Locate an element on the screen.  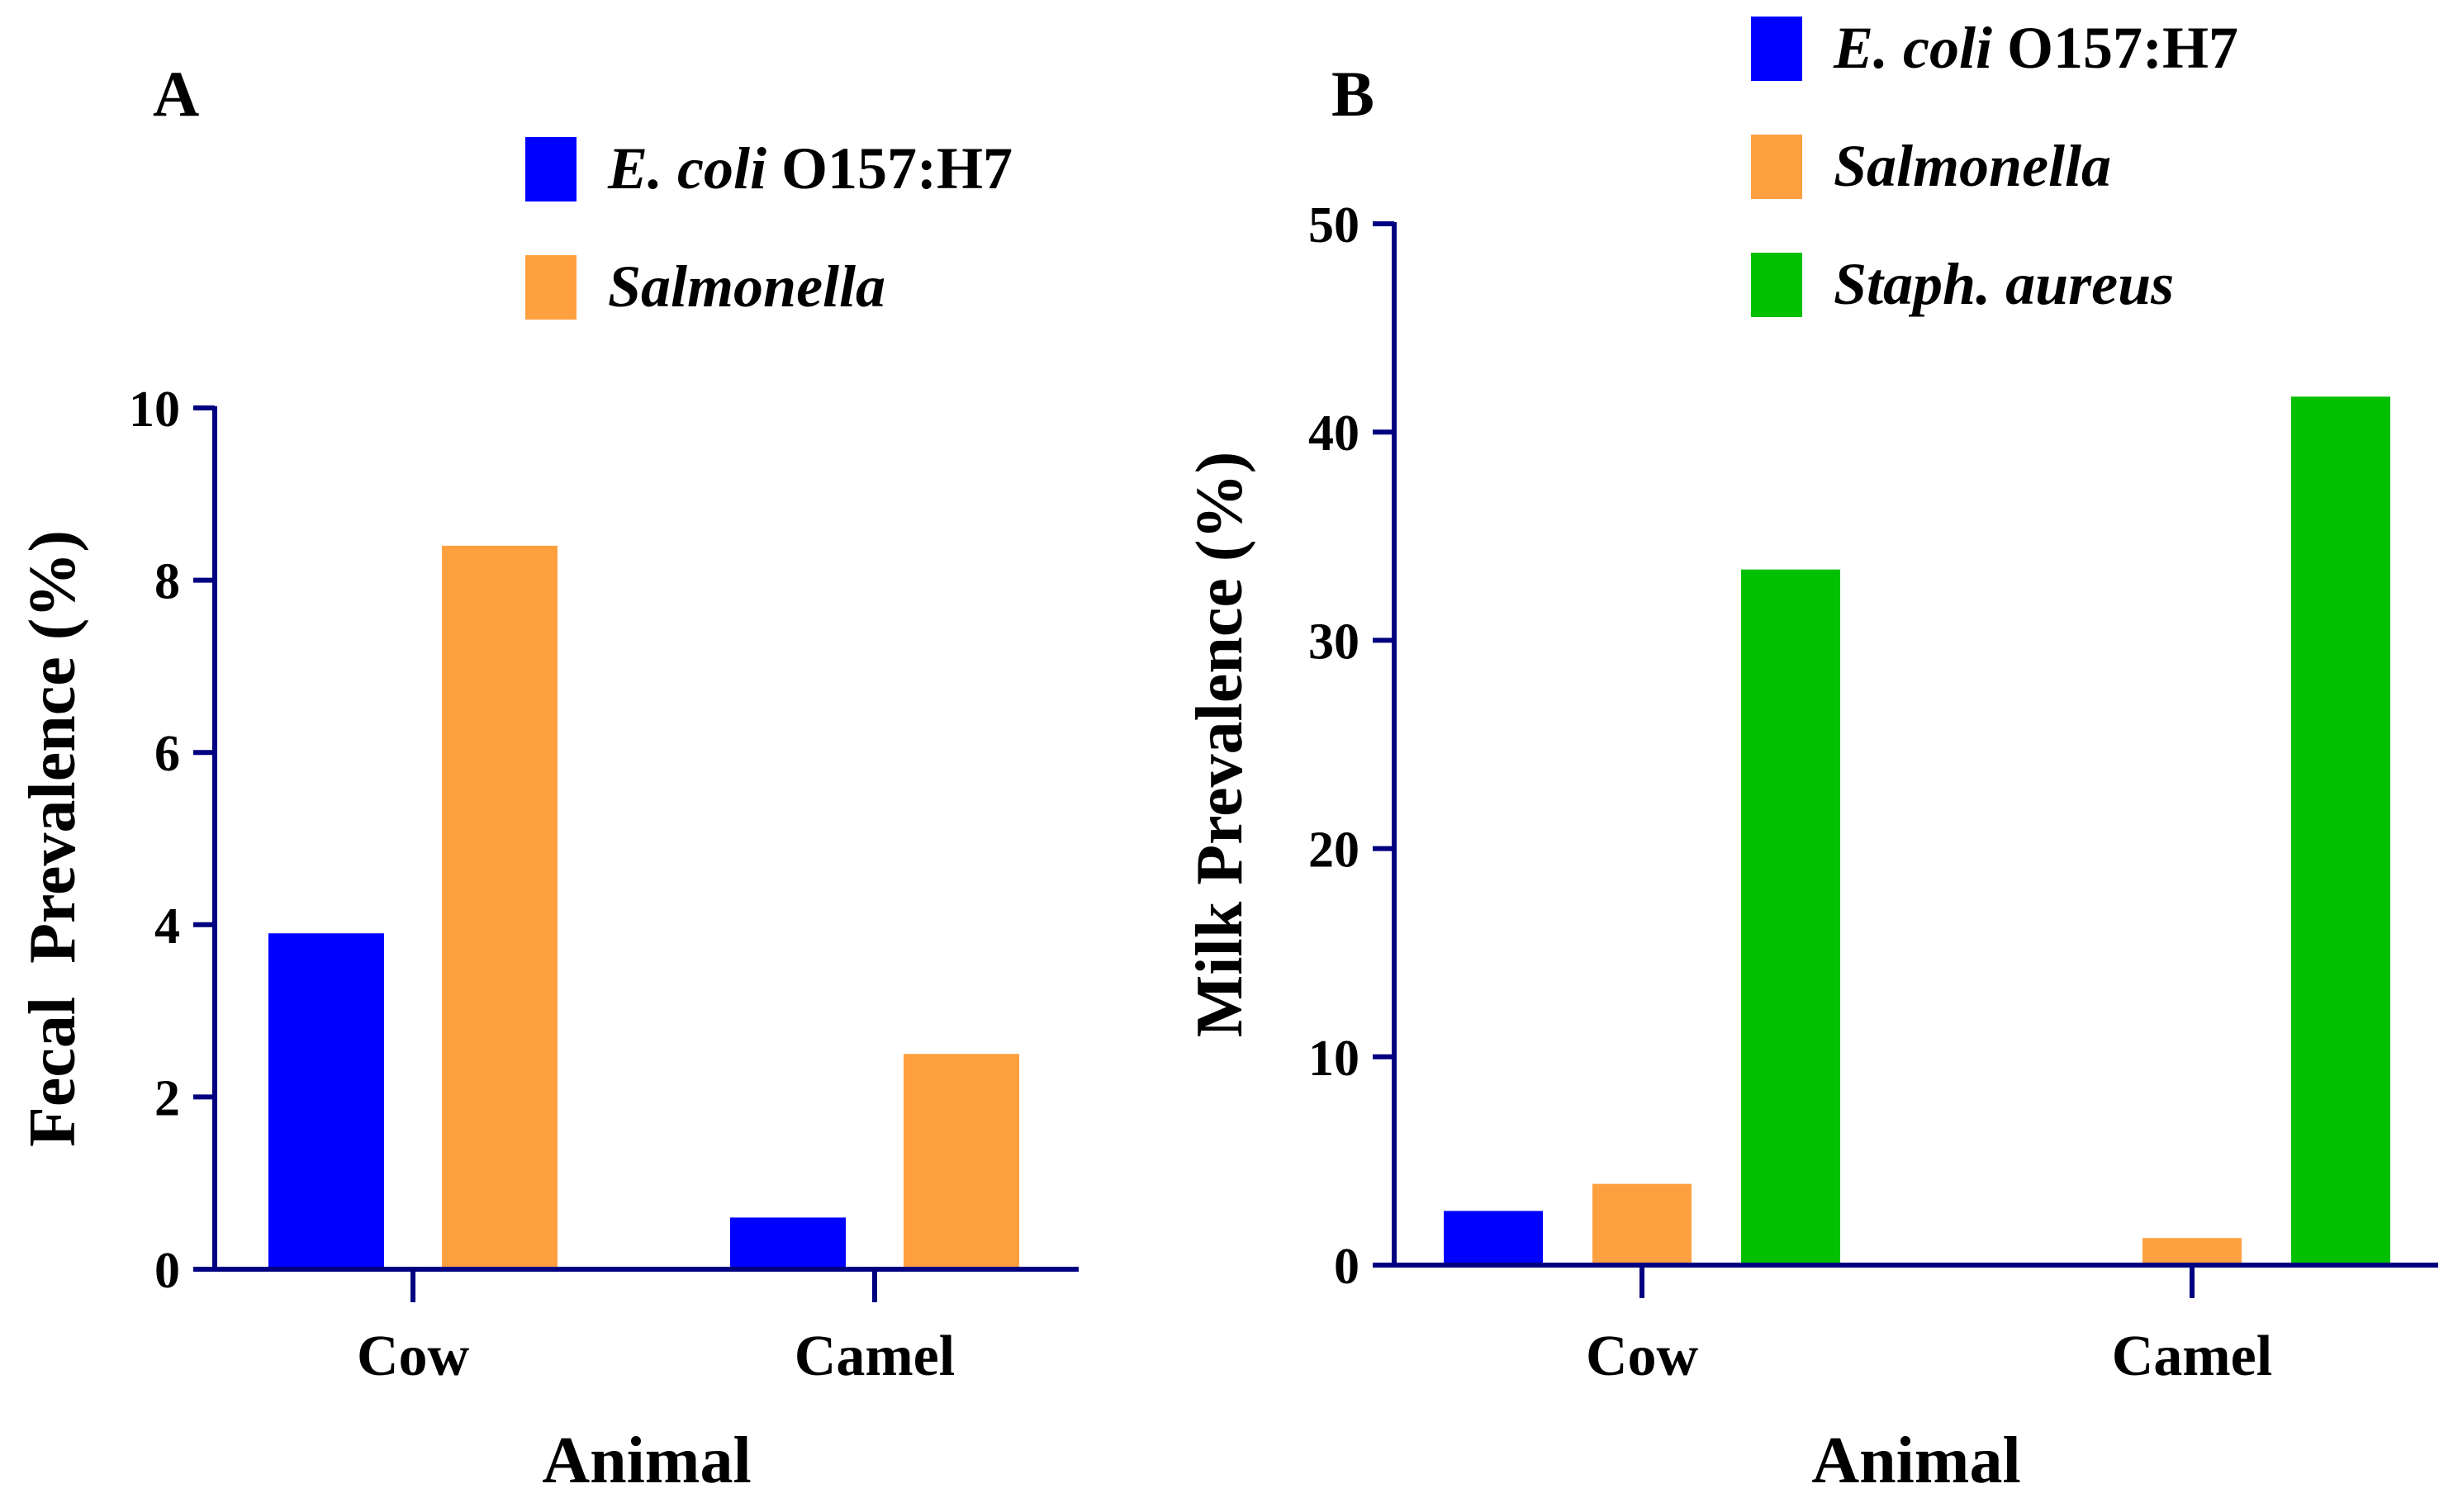
legend: E. coli O157:H7 Salmonella Staph. aureus is located at coordinates (1994, 166).